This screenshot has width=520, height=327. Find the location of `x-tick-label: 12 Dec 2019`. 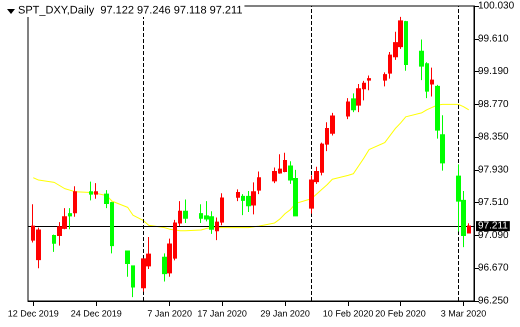

x-tick-label: 12 Dec 2019 is located at coordinates (33, 313).